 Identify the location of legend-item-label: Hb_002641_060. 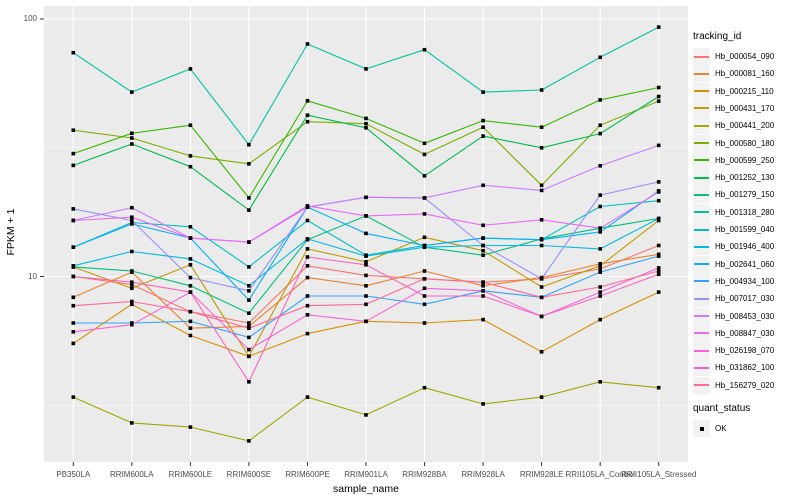
(745, 264).